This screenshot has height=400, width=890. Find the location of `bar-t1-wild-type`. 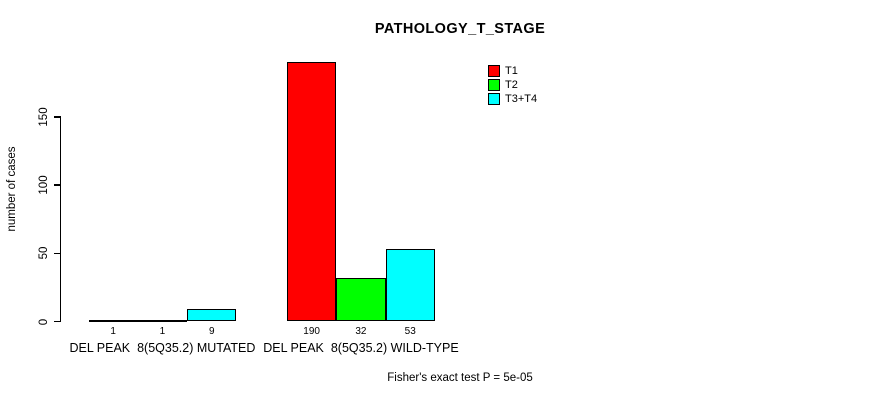

bar-t1-wild-type is located at coordinates (312, 192).